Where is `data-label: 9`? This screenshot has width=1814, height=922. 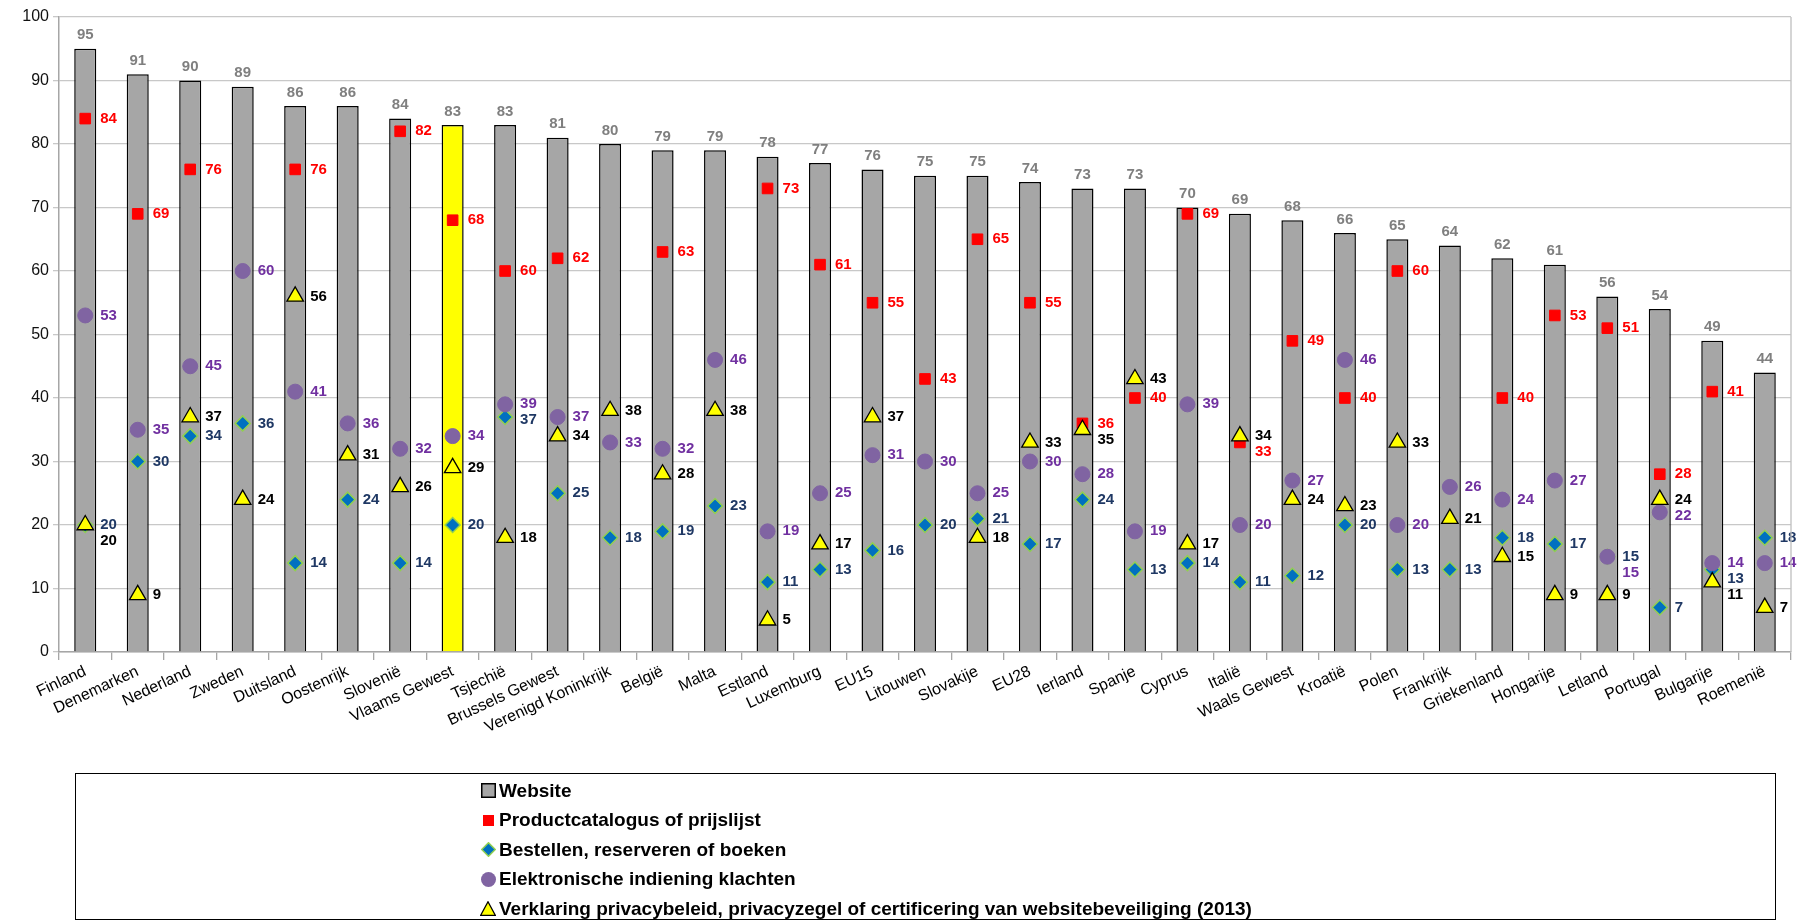 data-label: 9 is located at coordinates (157, 593).